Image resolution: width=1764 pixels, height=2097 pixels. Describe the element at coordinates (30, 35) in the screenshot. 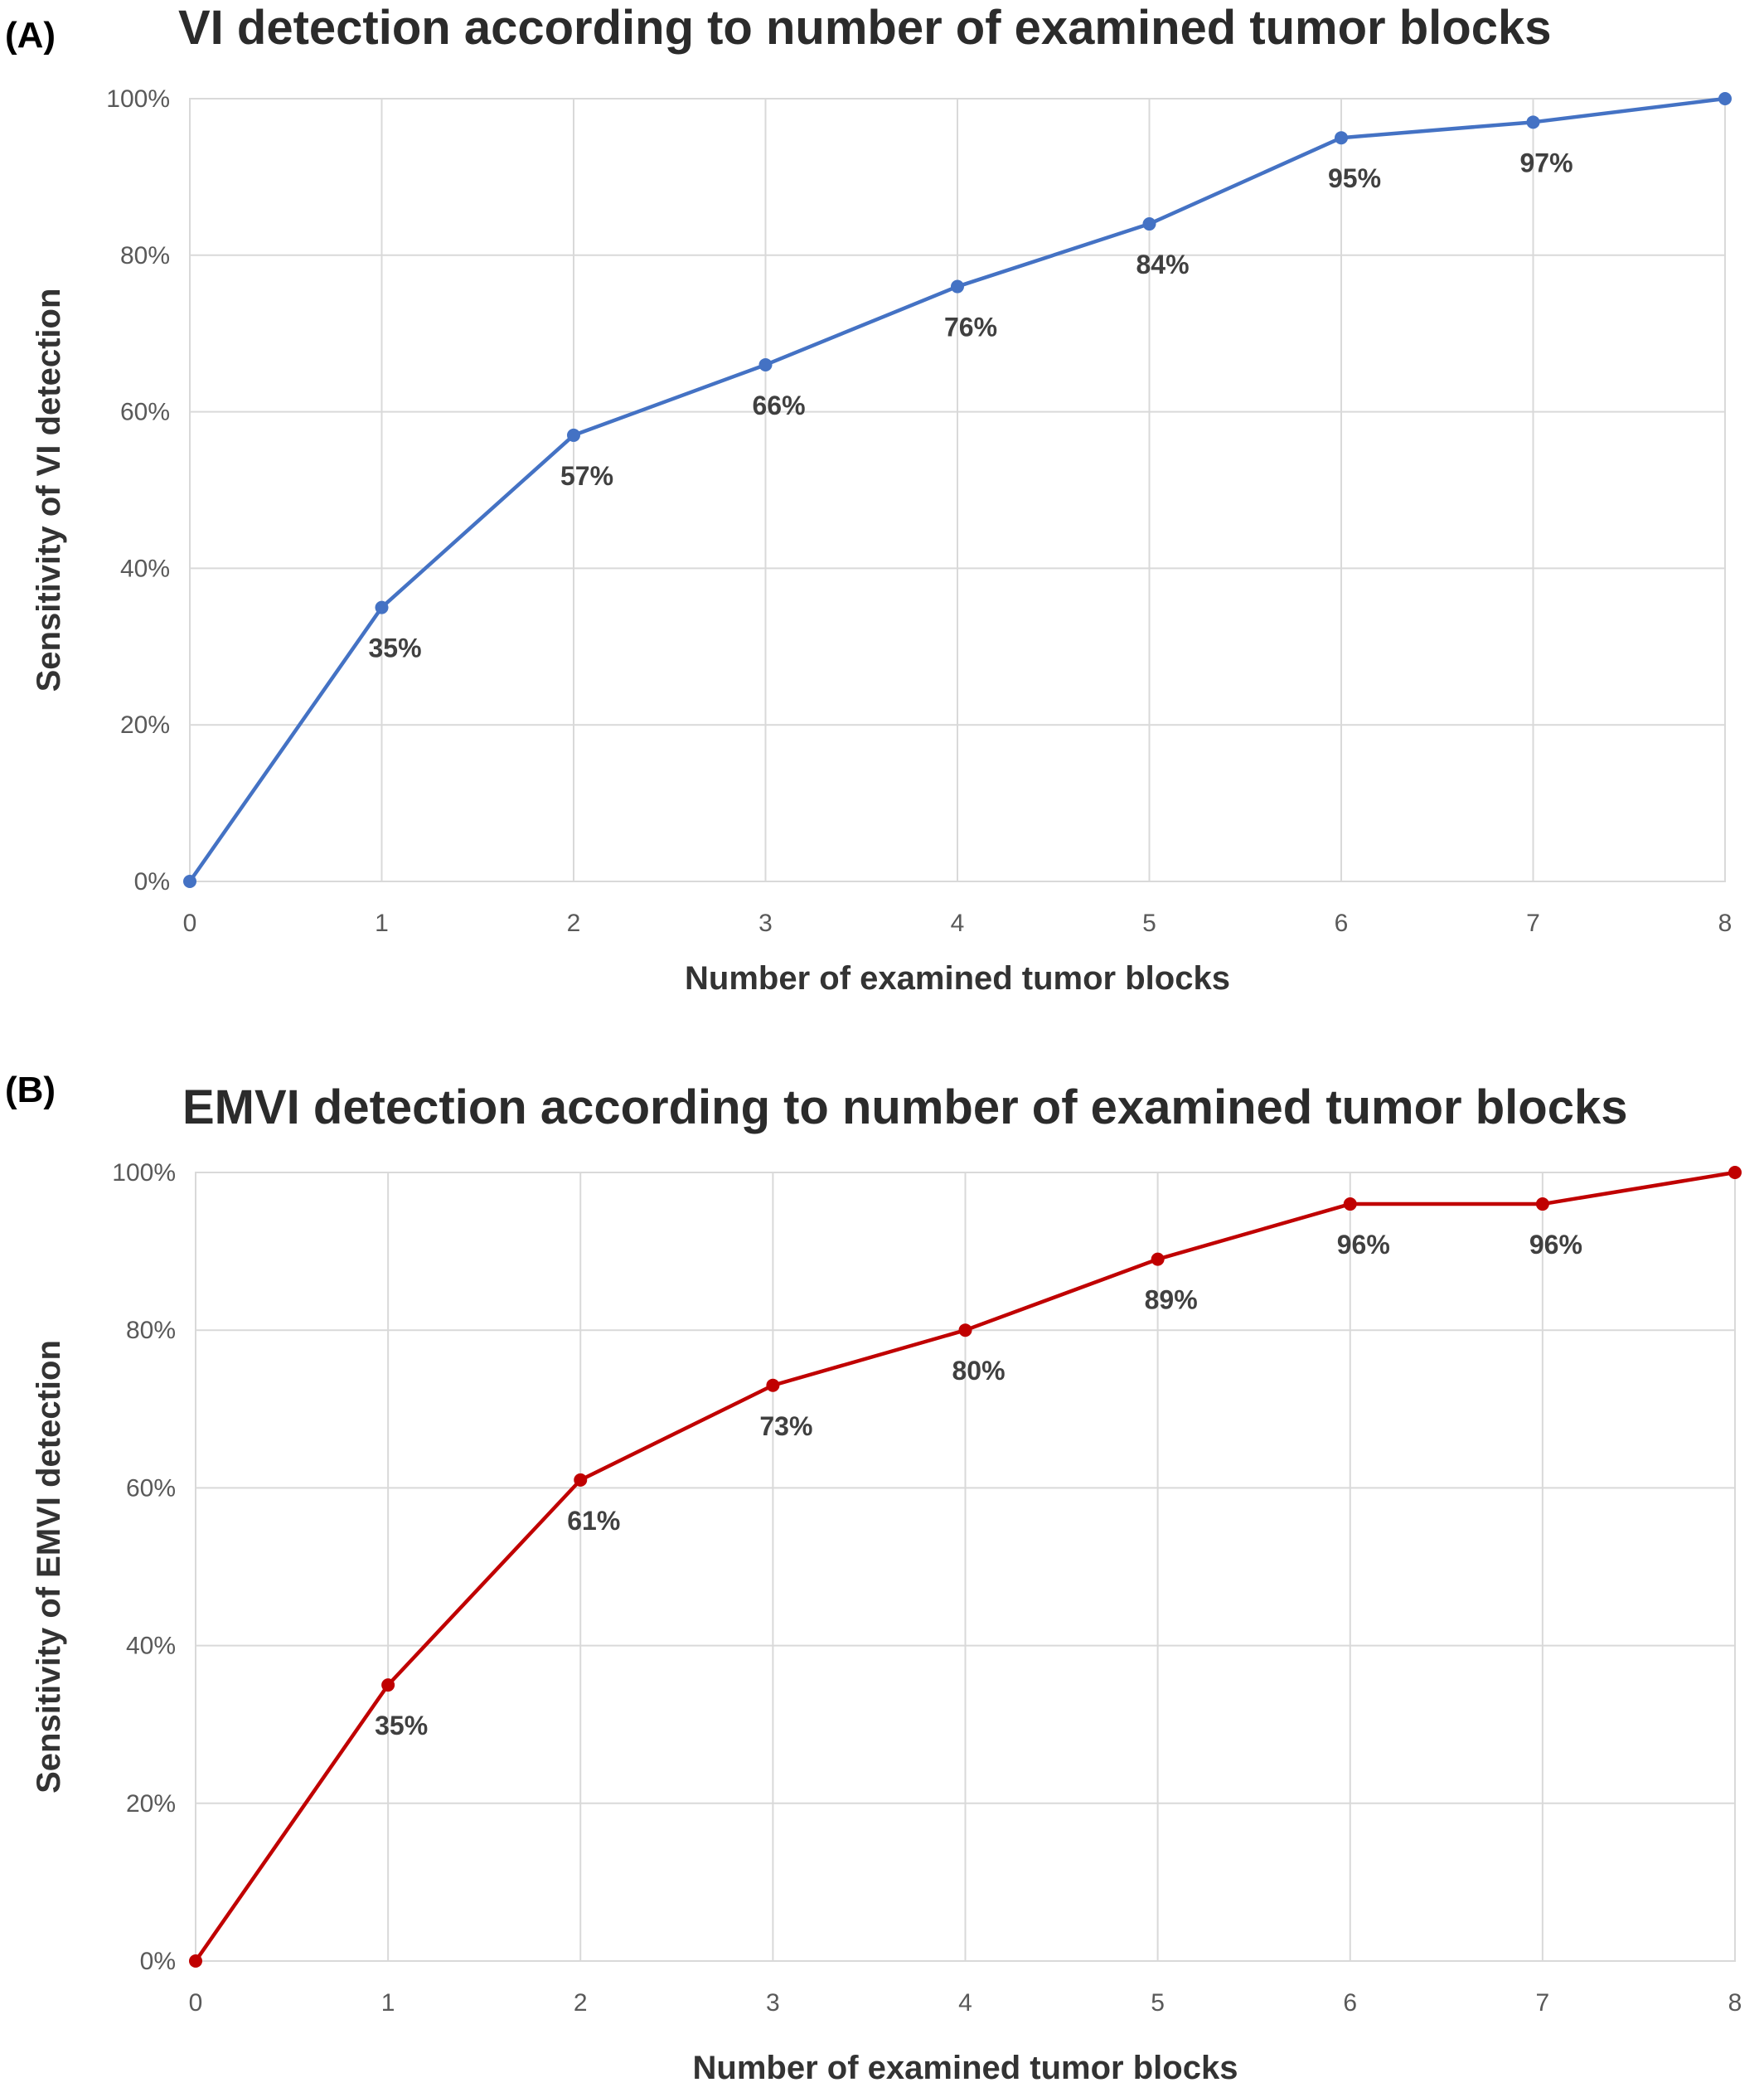

I see `panel-a-letter: (A)` at that location.